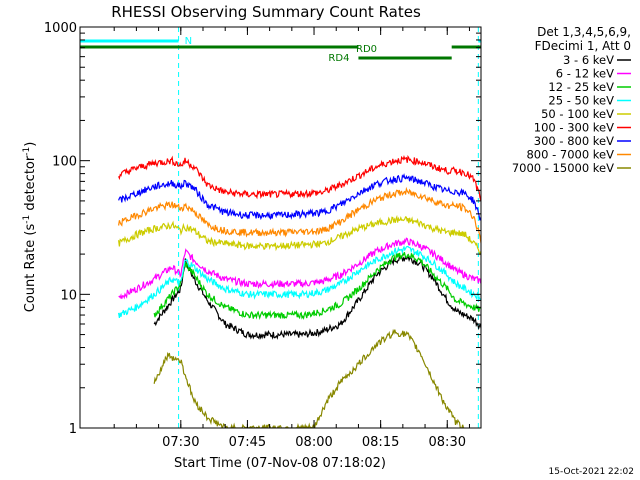  Describe the element at coordinates (60, 28) in the screenshot. I see `y-tick-label-3: 1000` at that location.